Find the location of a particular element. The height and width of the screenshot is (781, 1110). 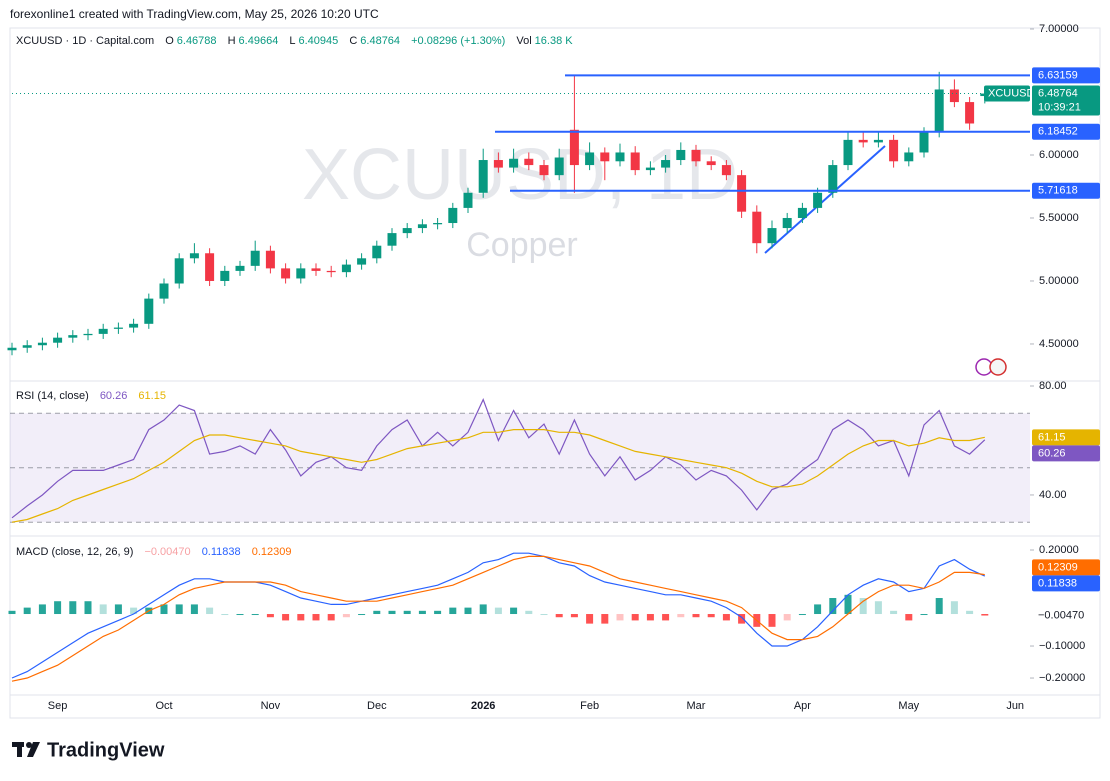

y-tick-label: 5.00000 is located at coordinates (1059, 281).